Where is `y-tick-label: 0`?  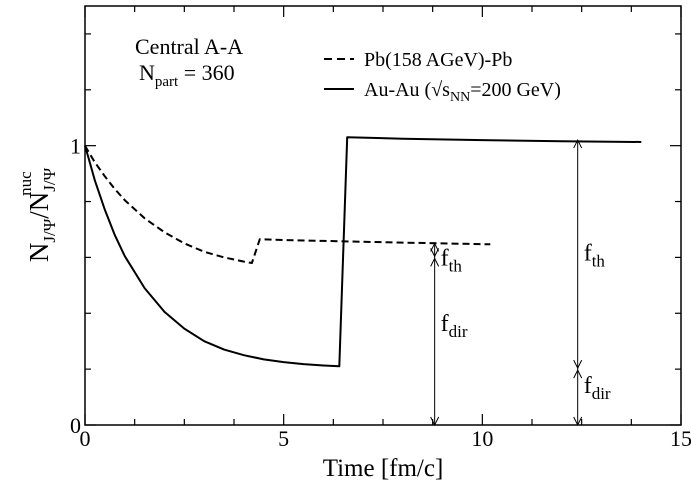 y-tick-label: 0 is located at coordinates (75, 425).